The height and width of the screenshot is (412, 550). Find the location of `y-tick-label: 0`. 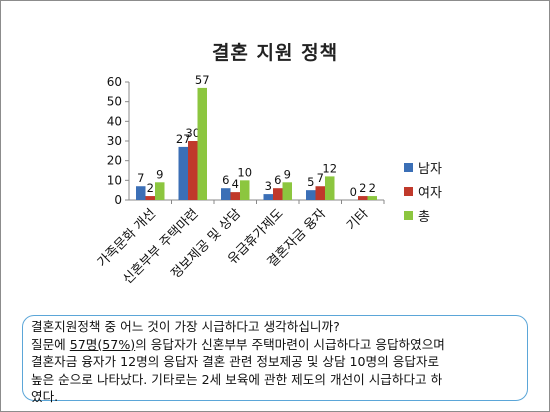

y-tick-label: 0 is located at coordinates (118, 200).